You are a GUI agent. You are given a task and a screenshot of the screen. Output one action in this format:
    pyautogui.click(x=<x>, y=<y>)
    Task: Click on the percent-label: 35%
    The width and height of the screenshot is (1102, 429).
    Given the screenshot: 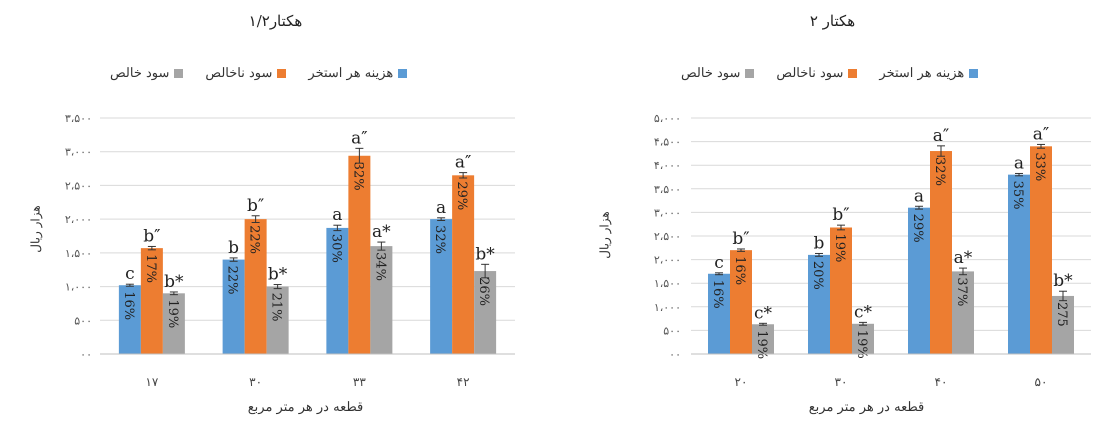 What is the action you would take?
    pyautogui.click(x=1017, y=195)
    